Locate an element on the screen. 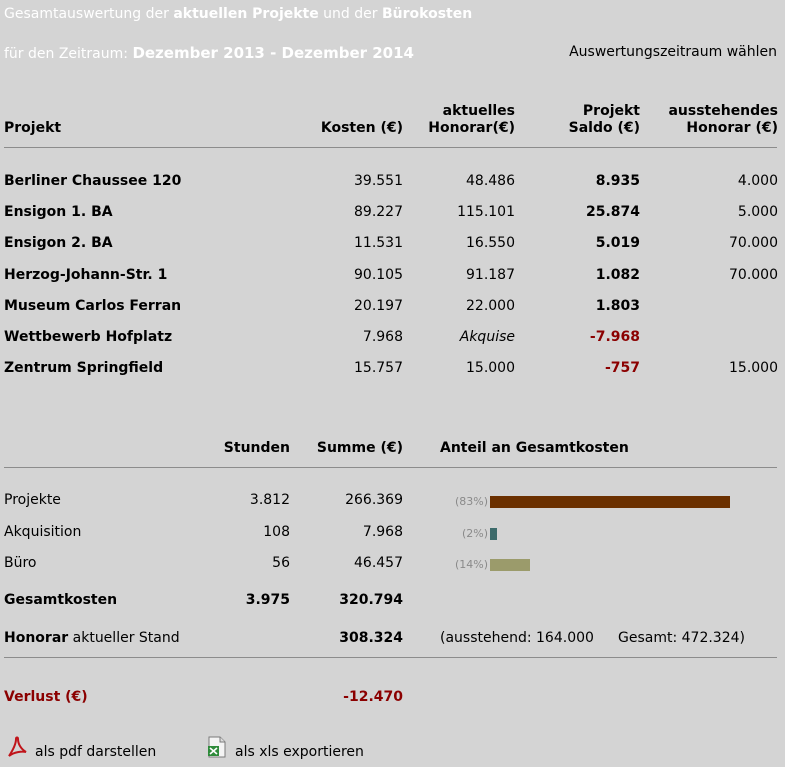 The image size is (785, 767). project-ausstehend: 4.000 is located at coordinates (757, 181).